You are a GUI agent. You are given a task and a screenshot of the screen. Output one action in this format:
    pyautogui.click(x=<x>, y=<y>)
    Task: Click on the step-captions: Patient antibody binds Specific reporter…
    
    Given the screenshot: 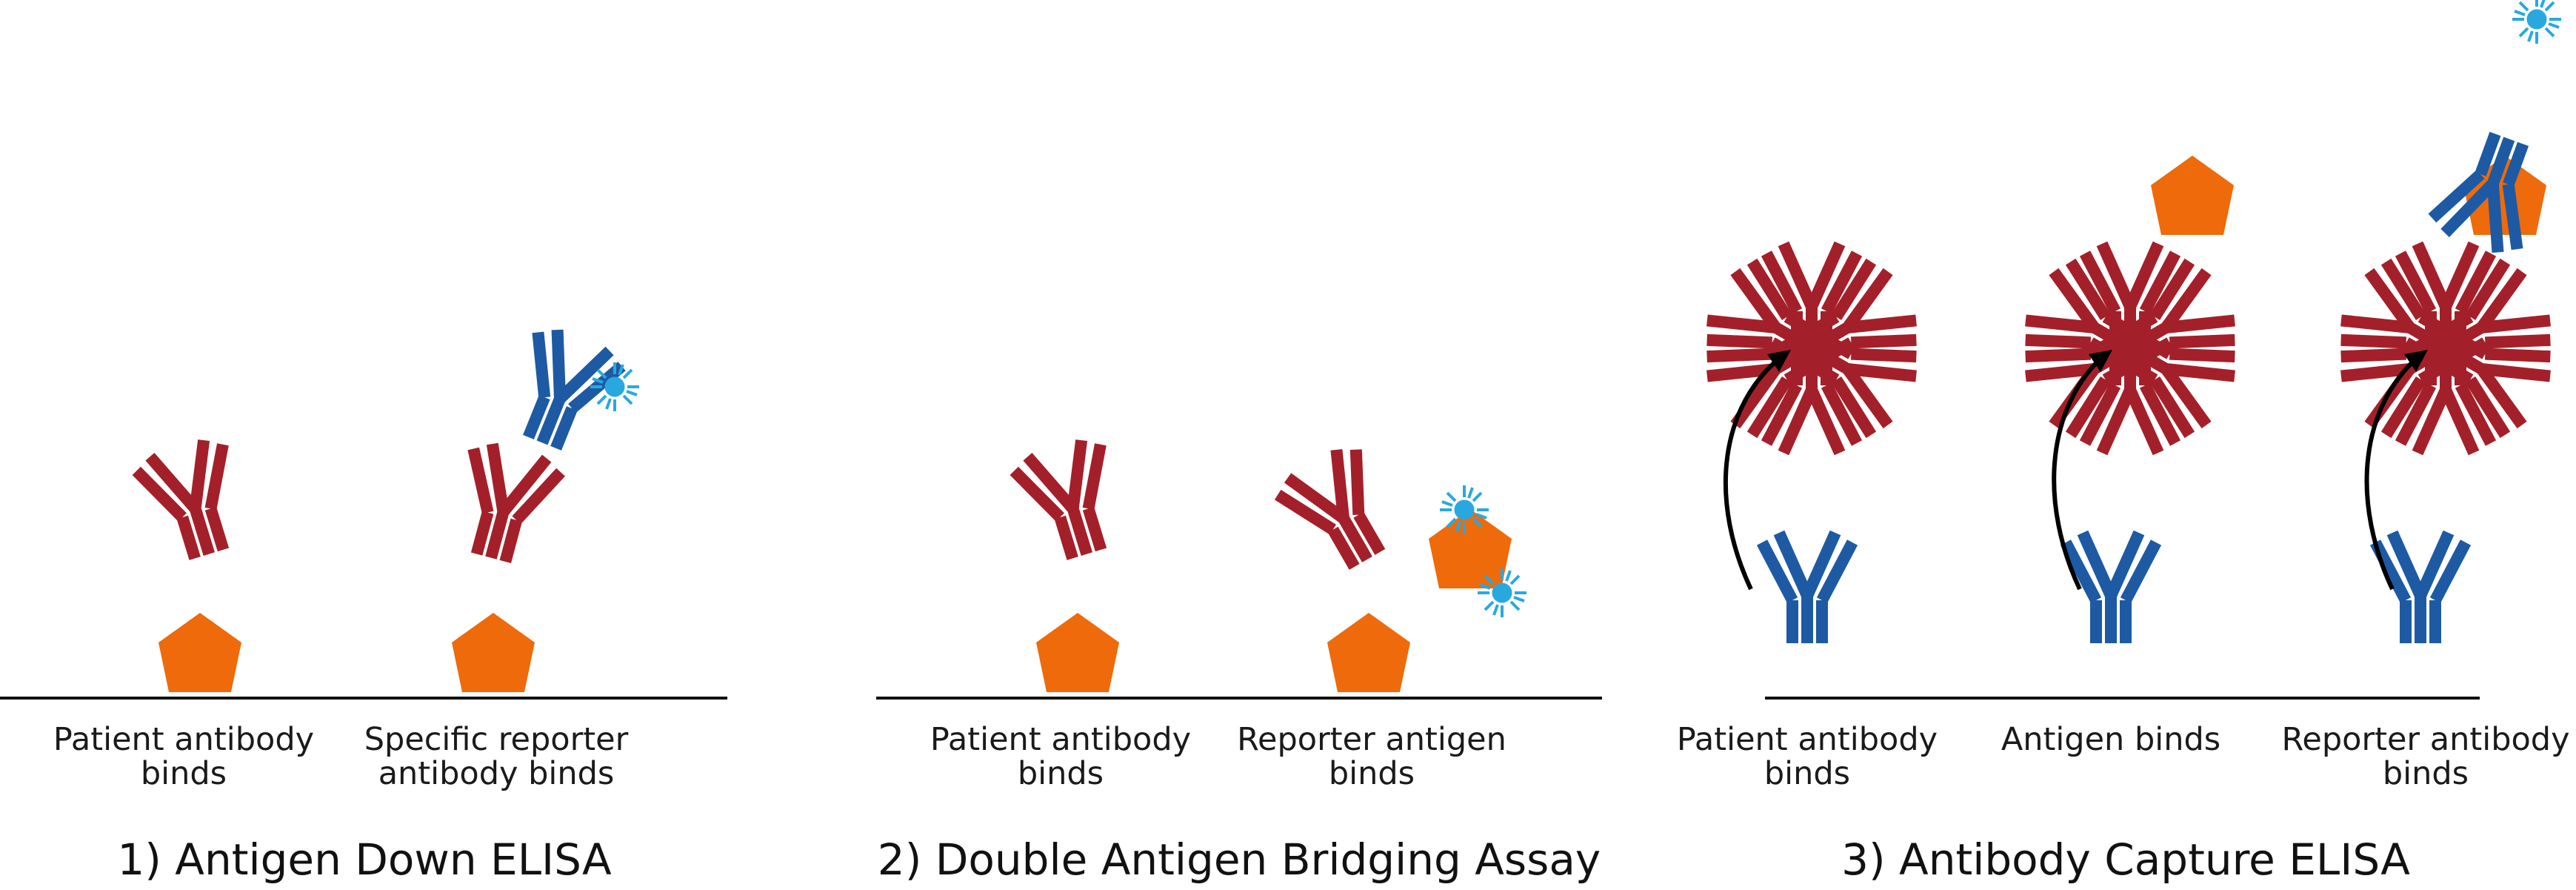 What is the action you would take?
    pyautogui.click(x=1311, y=756)
    